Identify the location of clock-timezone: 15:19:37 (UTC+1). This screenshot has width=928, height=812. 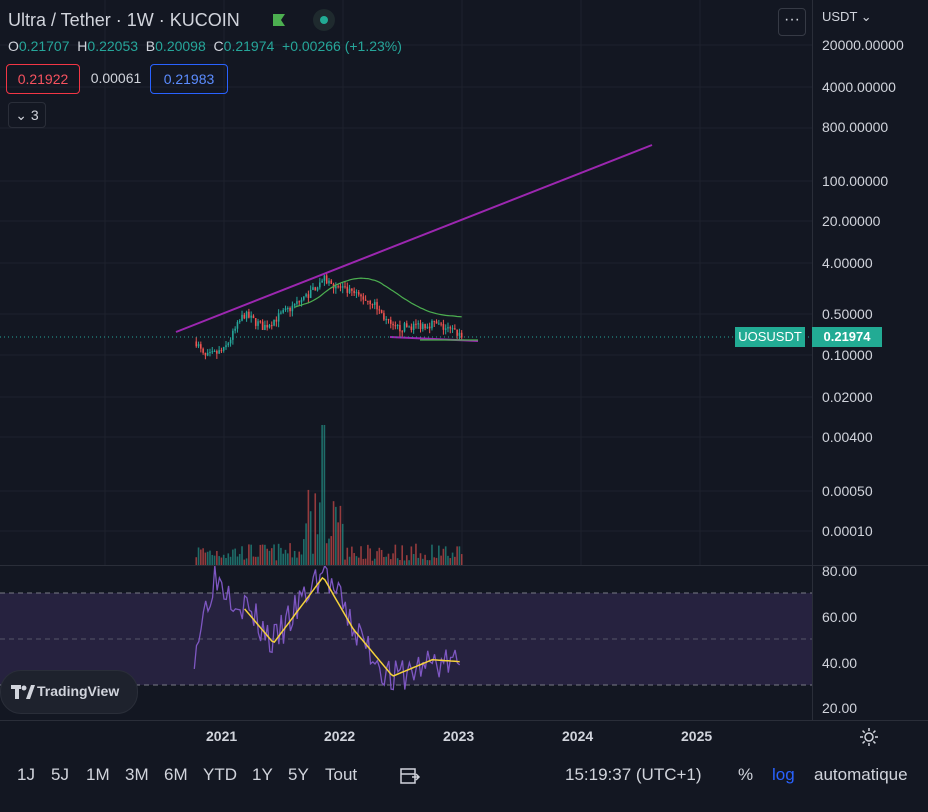
(633, 774).